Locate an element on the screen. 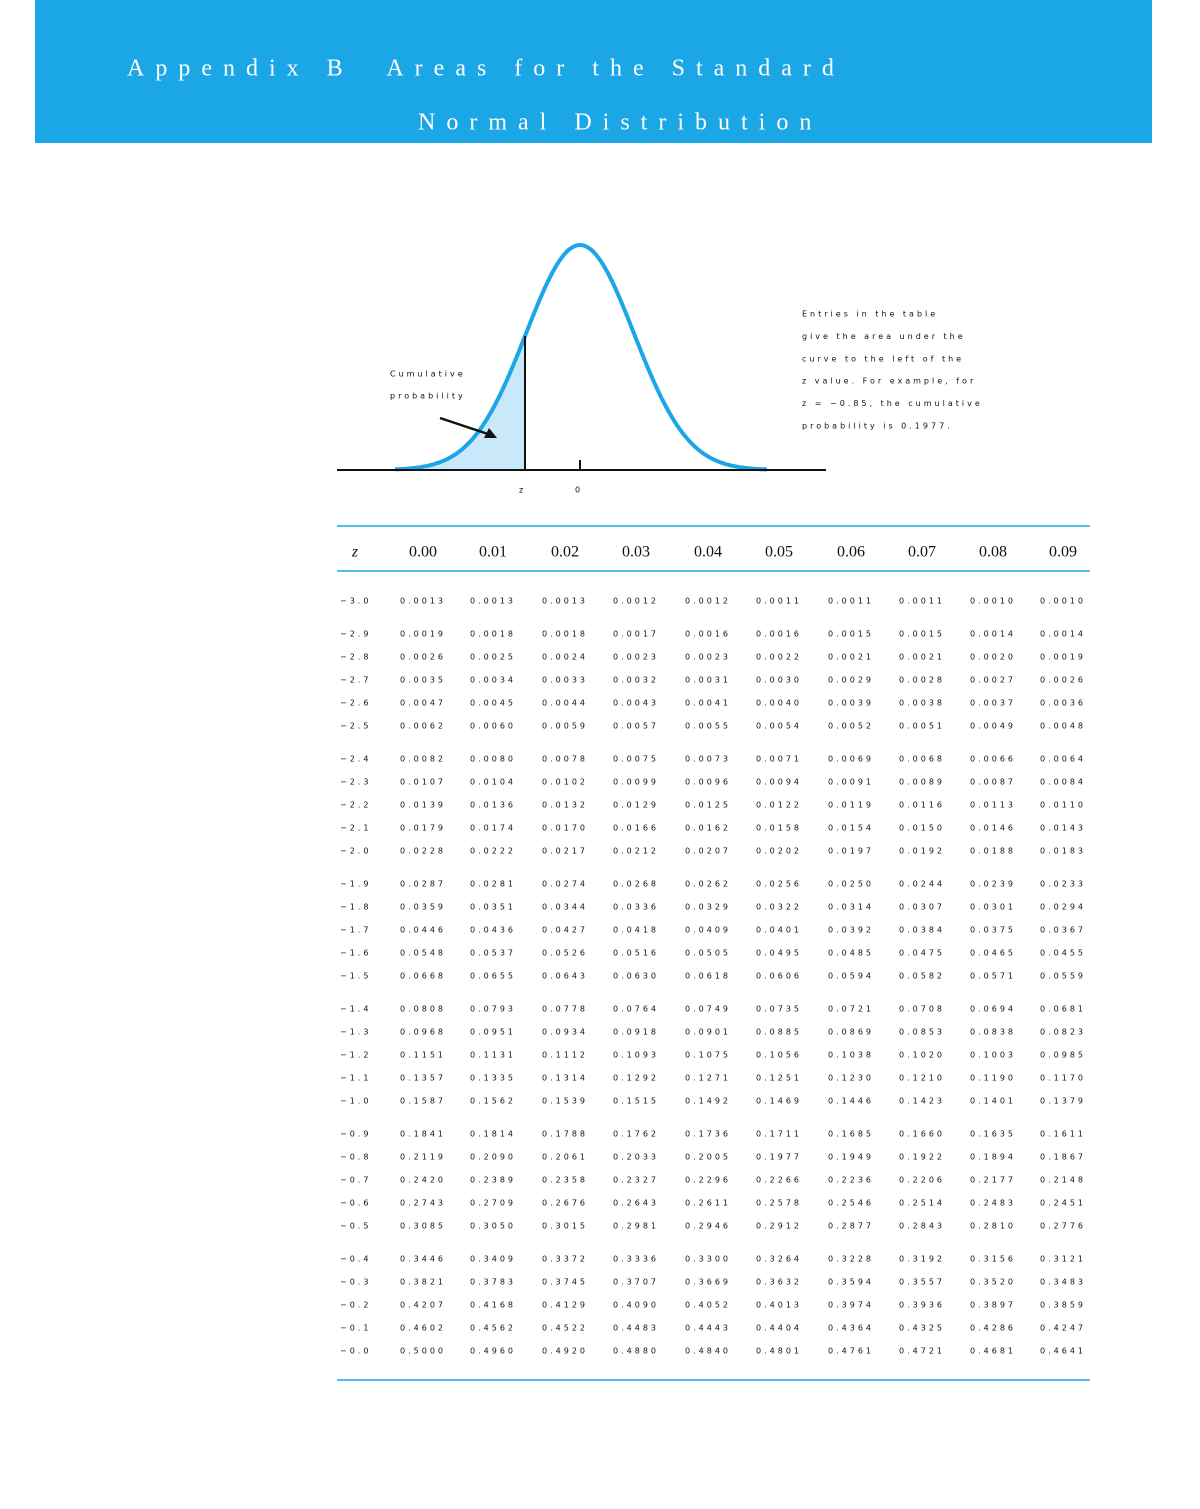 Image resolution: width=1200 pixels, height=1509 pixels. table-cell: 0.0028 is located at coordinates (922, 680).